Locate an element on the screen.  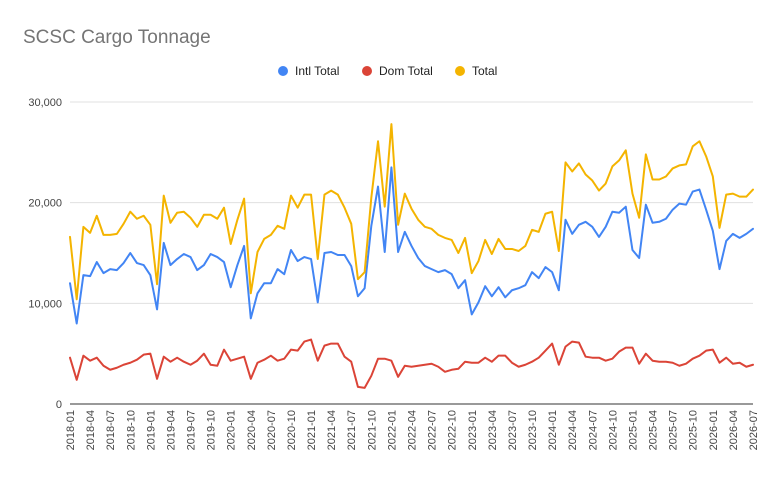
x-tick-label: 2025-07 is located at coordinates (674, 430).